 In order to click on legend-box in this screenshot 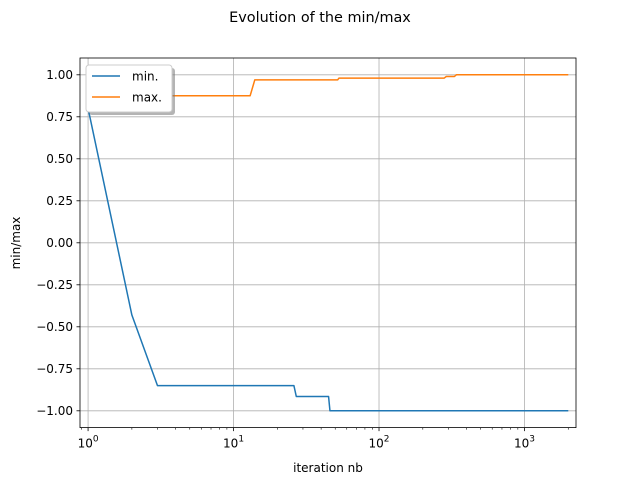, I will do `click(129, 88)`.